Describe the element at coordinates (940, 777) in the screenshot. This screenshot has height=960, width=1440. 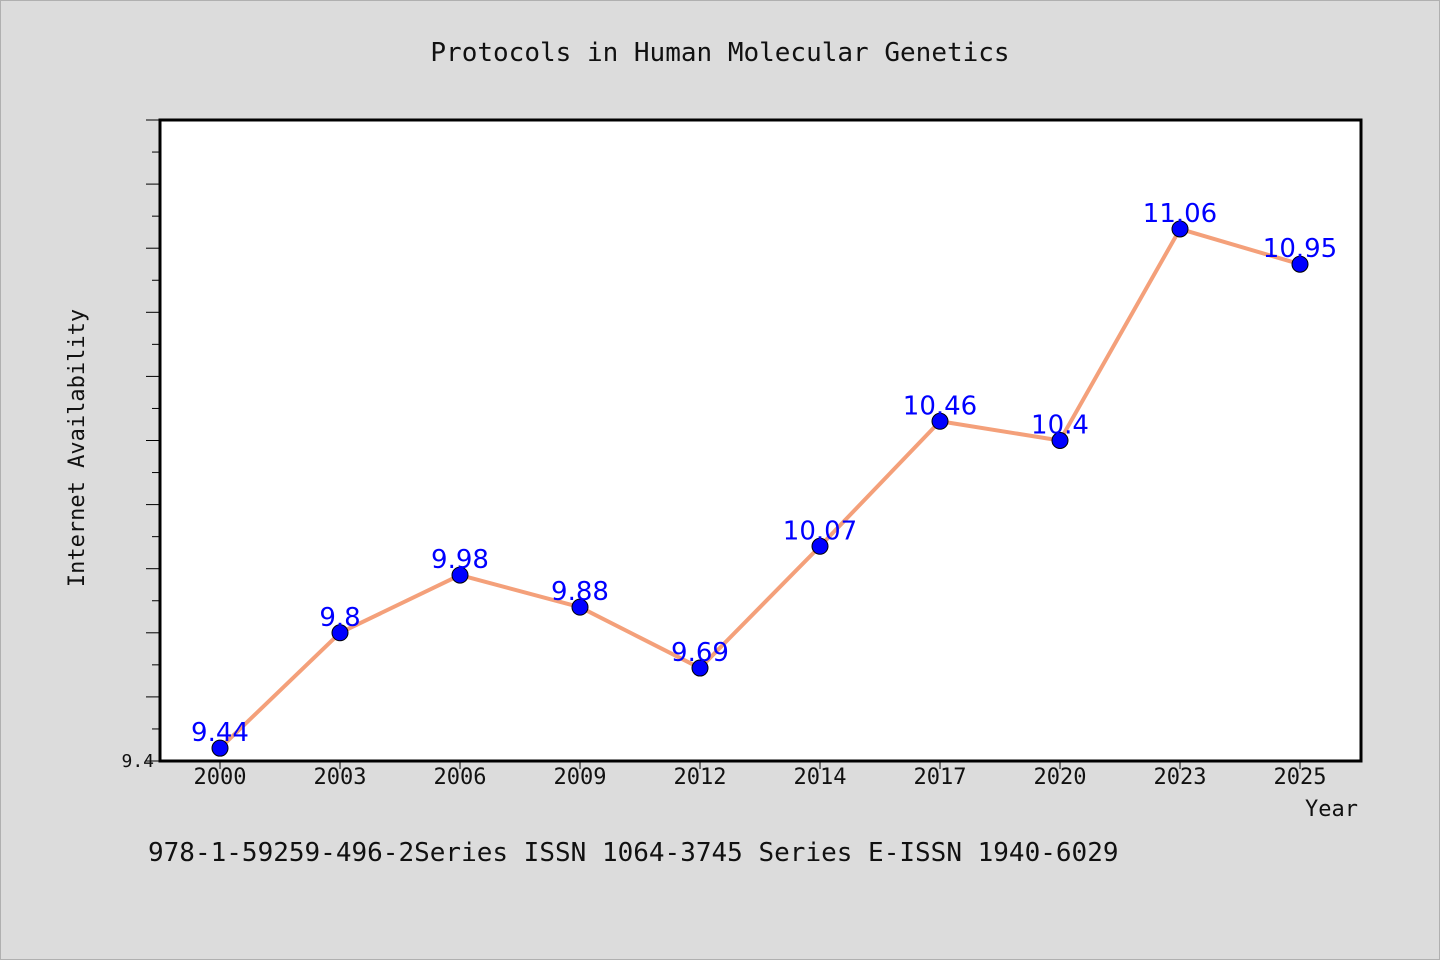
I see `x-tick-label: 2017` at that location.